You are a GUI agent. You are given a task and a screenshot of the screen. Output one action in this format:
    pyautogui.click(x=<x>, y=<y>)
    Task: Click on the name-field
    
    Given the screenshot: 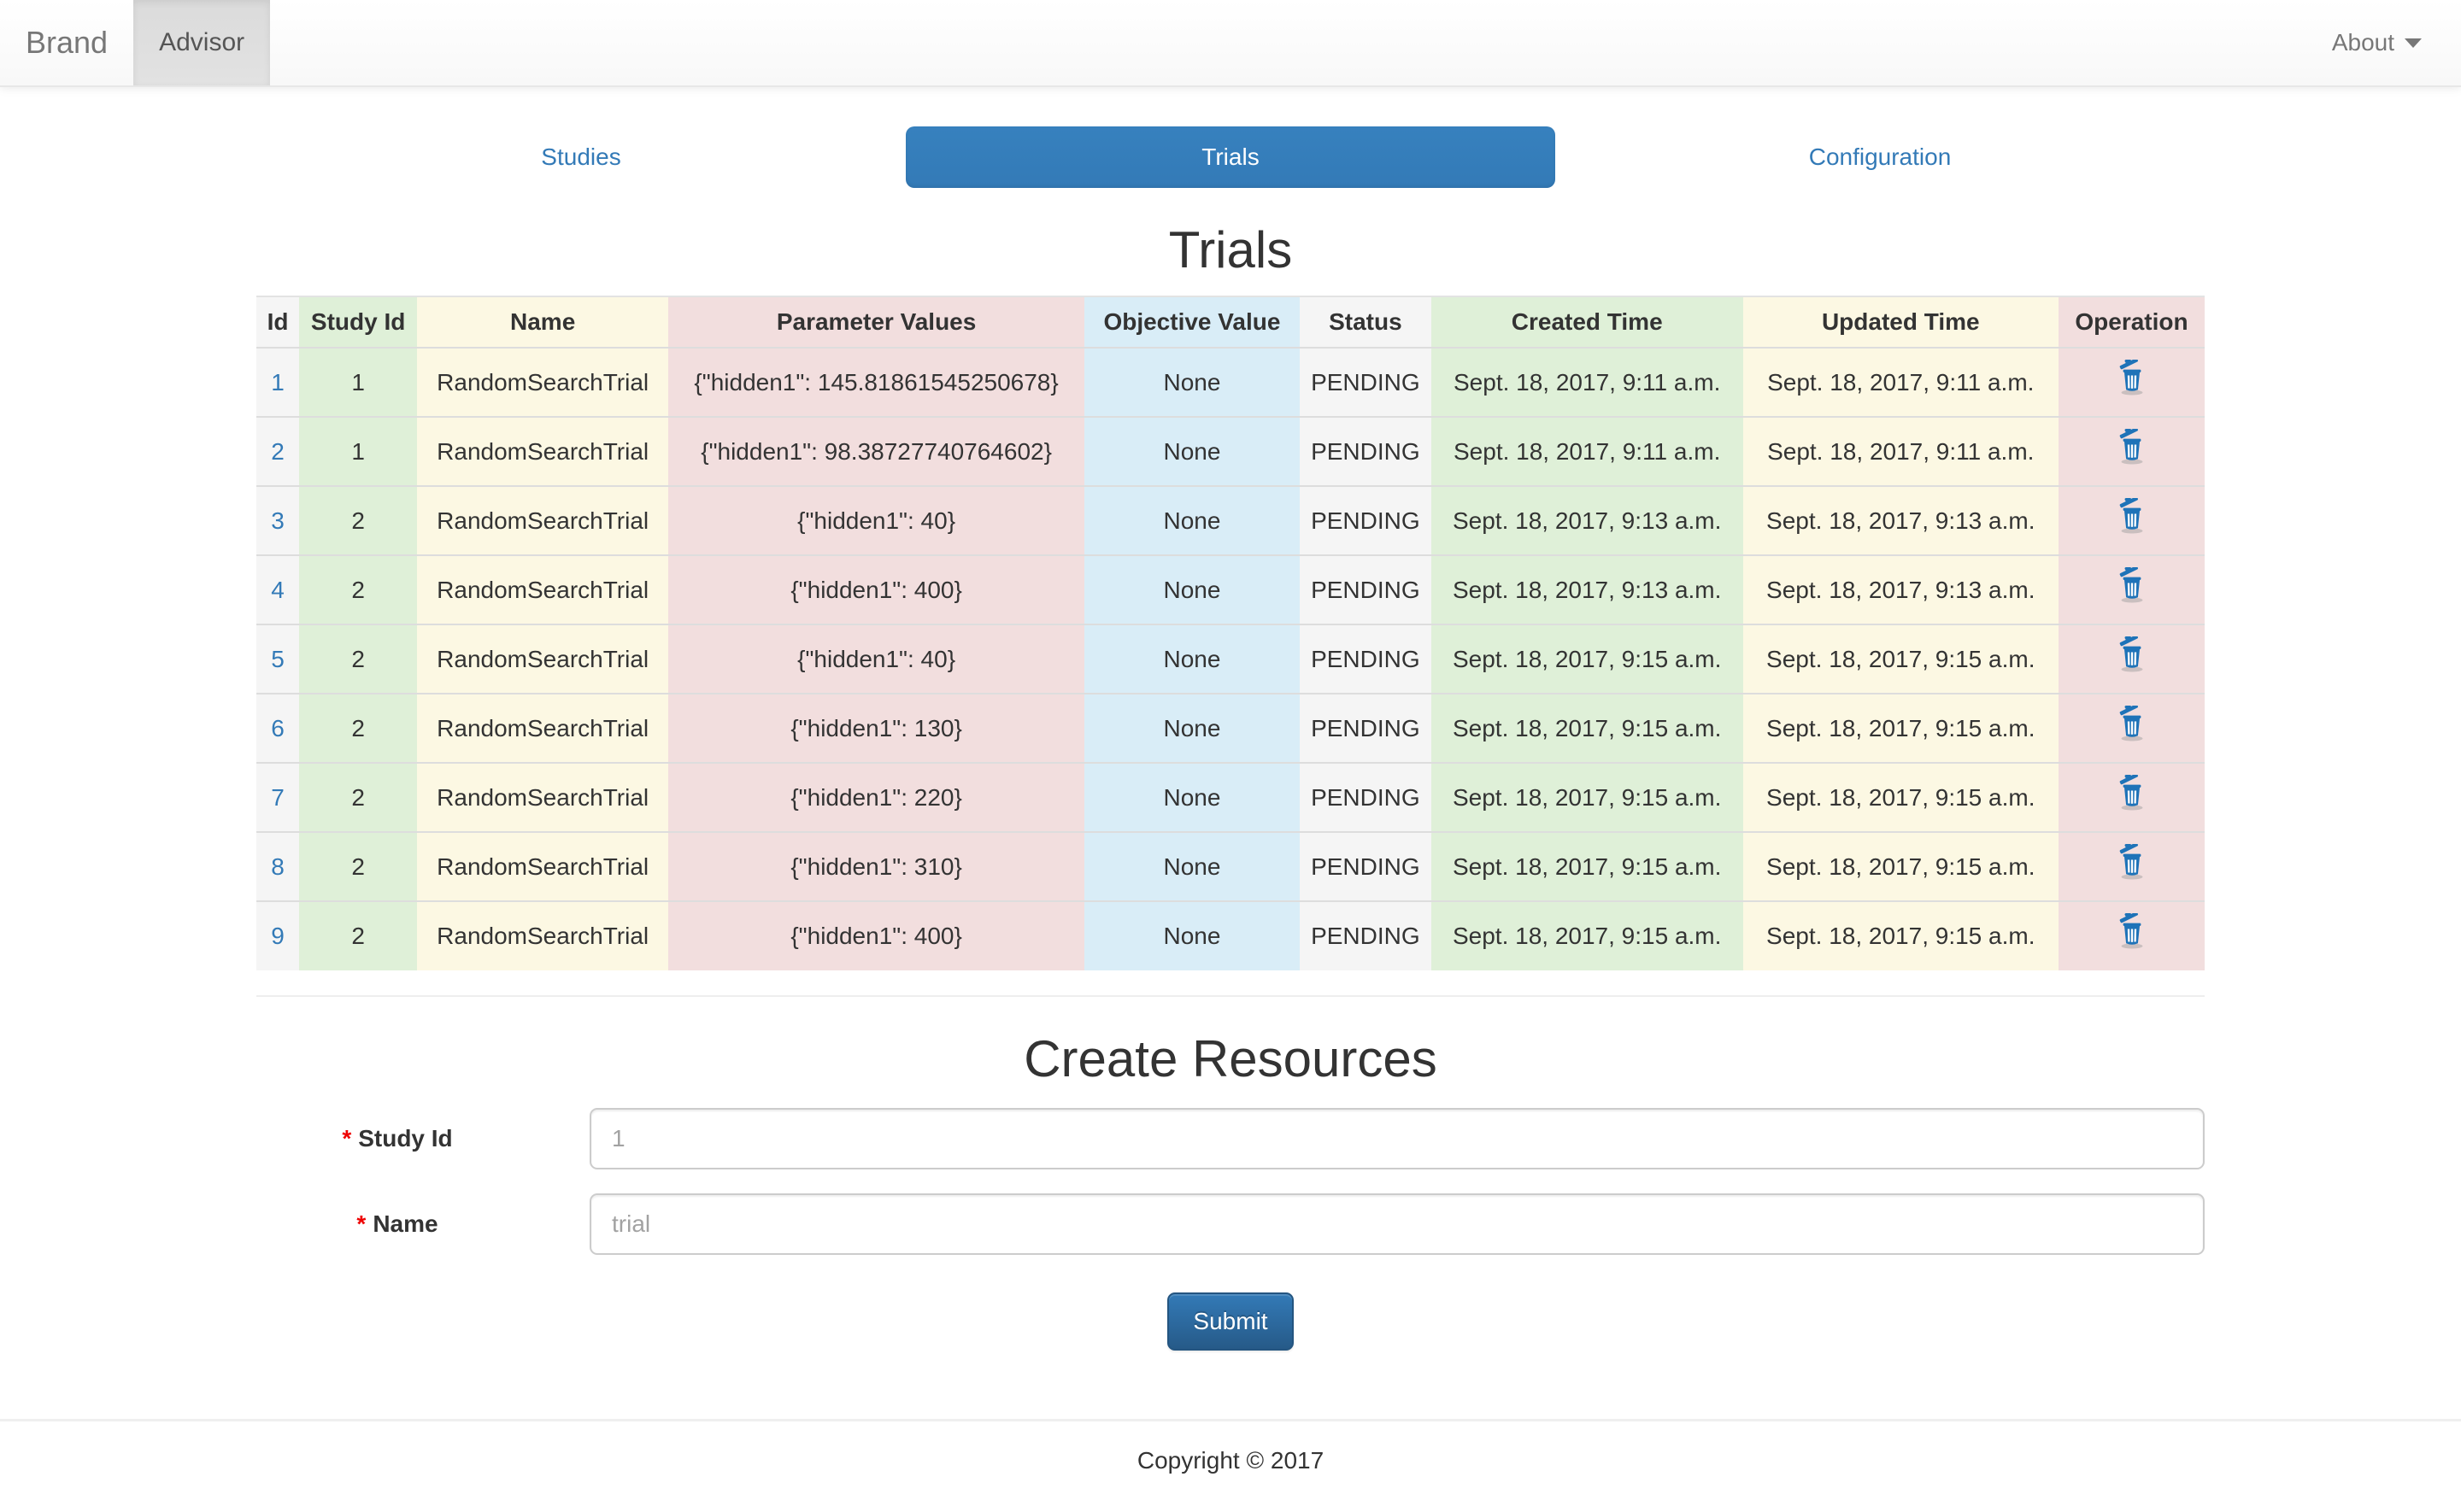 What is the action you would take?
    pyautogui.click(x=1398, y=1224)
    